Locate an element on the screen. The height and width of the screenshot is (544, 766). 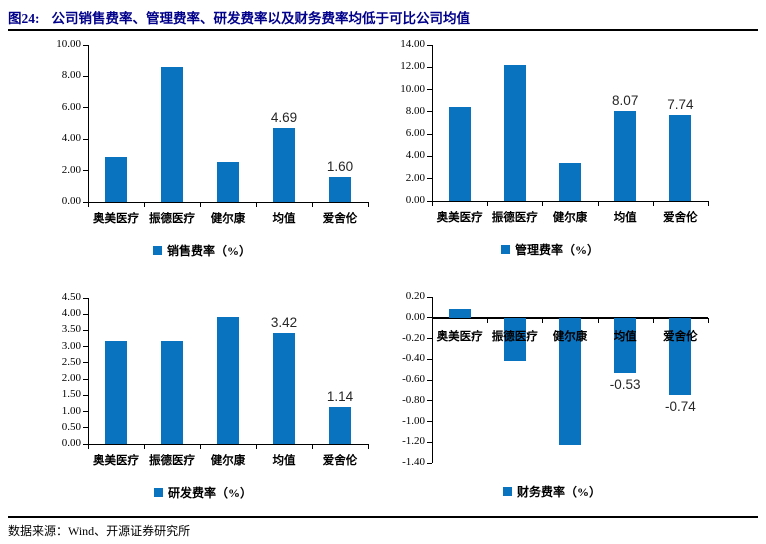
value-label: -0.74 is located at coordinates (680, 406).